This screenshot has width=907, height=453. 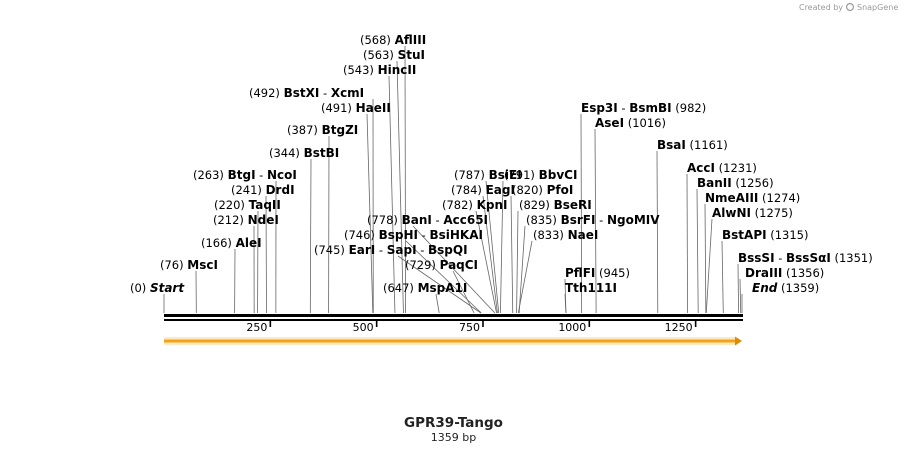 I want to click on enzyme-name: End, so click(x=765, y=288).